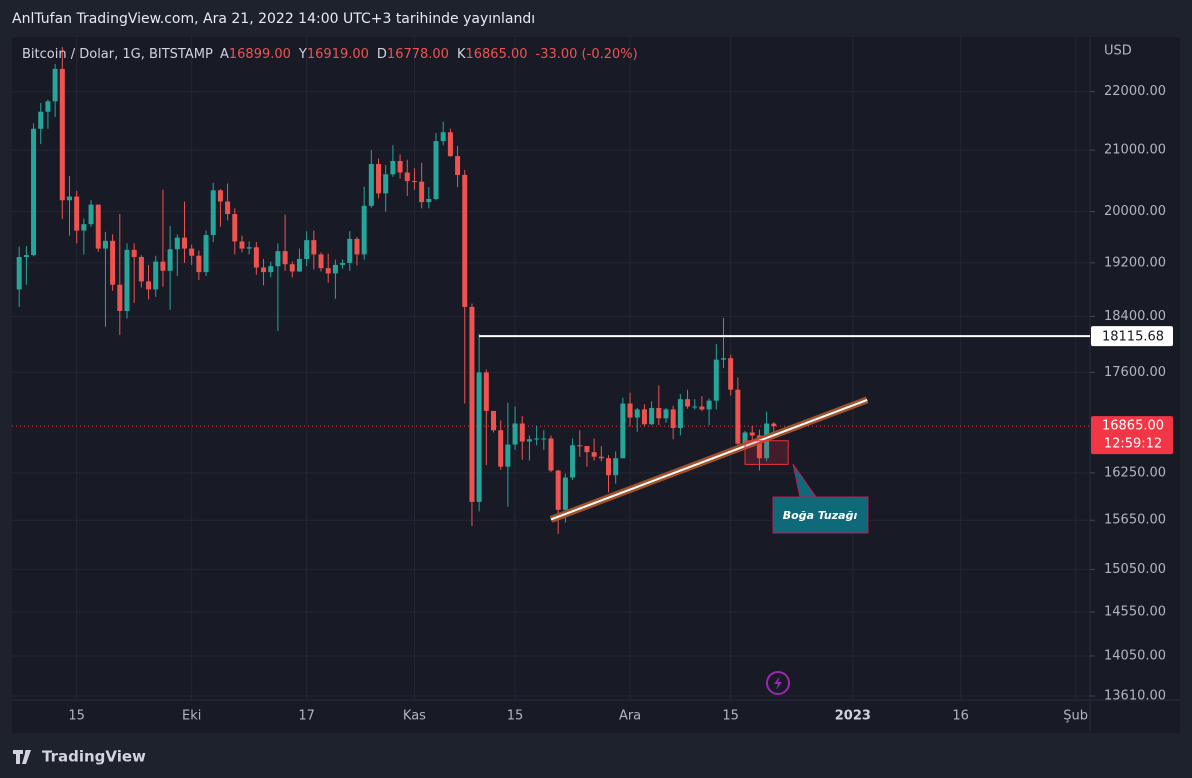 The image size is (1192, 778). What do you see at coordinates (1135, 655) in the screenshot?
I see `y-tick-label: 14050.00` at bounding box center [1135, 655].